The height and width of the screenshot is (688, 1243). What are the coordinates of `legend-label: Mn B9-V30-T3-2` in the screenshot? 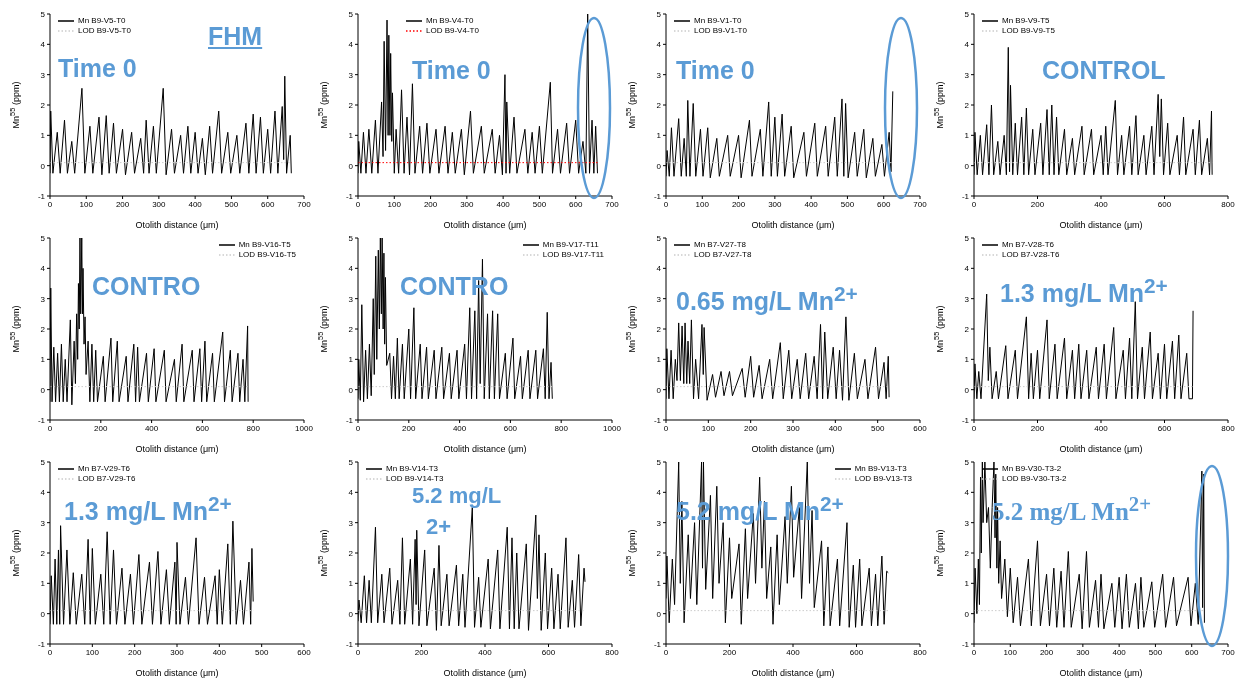 It's located at (1032, 469).